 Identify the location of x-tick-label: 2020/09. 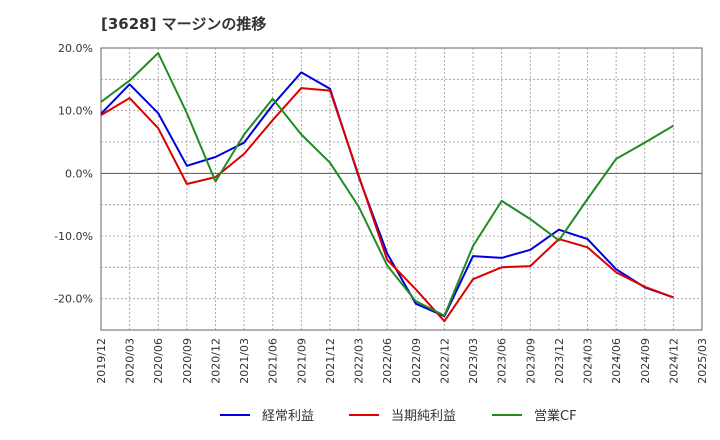
(187, 361).